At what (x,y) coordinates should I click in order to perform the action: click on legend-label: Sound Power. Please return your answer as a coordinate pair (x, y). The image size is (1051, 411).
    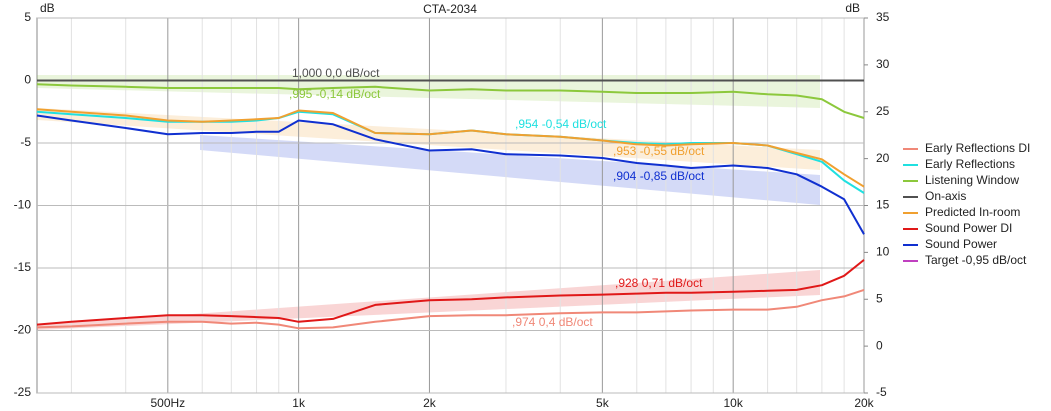
    Looking at the image, I should click on (961, 244).